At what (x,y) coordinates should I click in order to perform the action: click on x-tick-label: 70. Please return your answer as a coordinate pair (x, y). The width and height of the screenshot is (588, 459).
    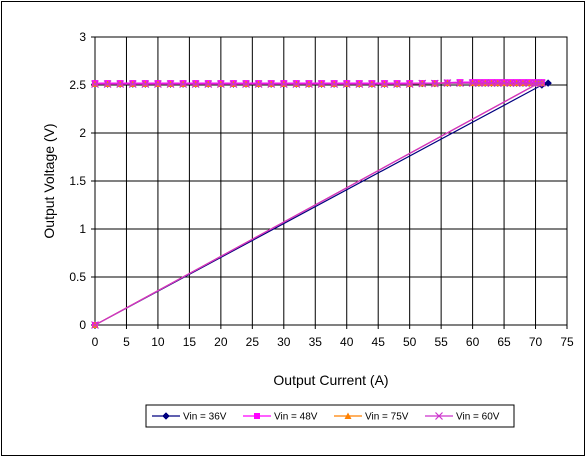
    Looking at the image, I should click on (536, 342).